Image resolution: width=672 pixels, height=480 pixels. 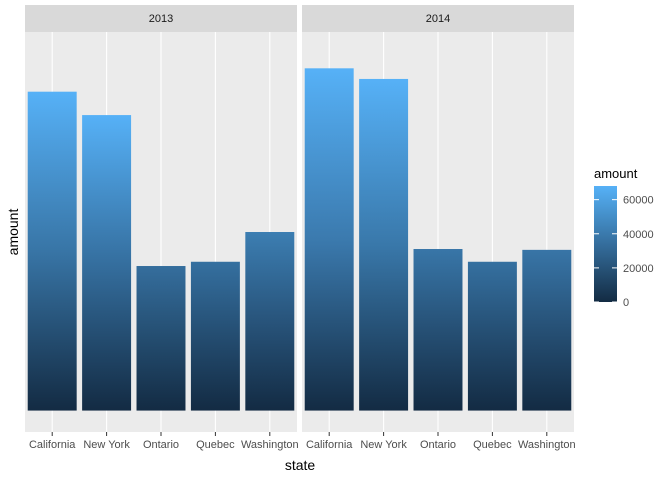 What do you see at coordinates (438, 330) in the screenshot?
I see `bar-2014-ontario` at bounding box center [438, 330].